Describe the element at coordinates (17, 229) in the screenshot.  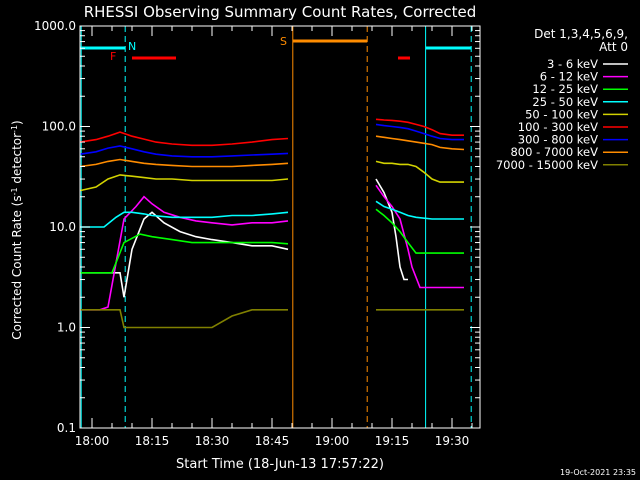
I see `y-axis-label: Corrected Count Rate (s-1 detector-1)` at that location.